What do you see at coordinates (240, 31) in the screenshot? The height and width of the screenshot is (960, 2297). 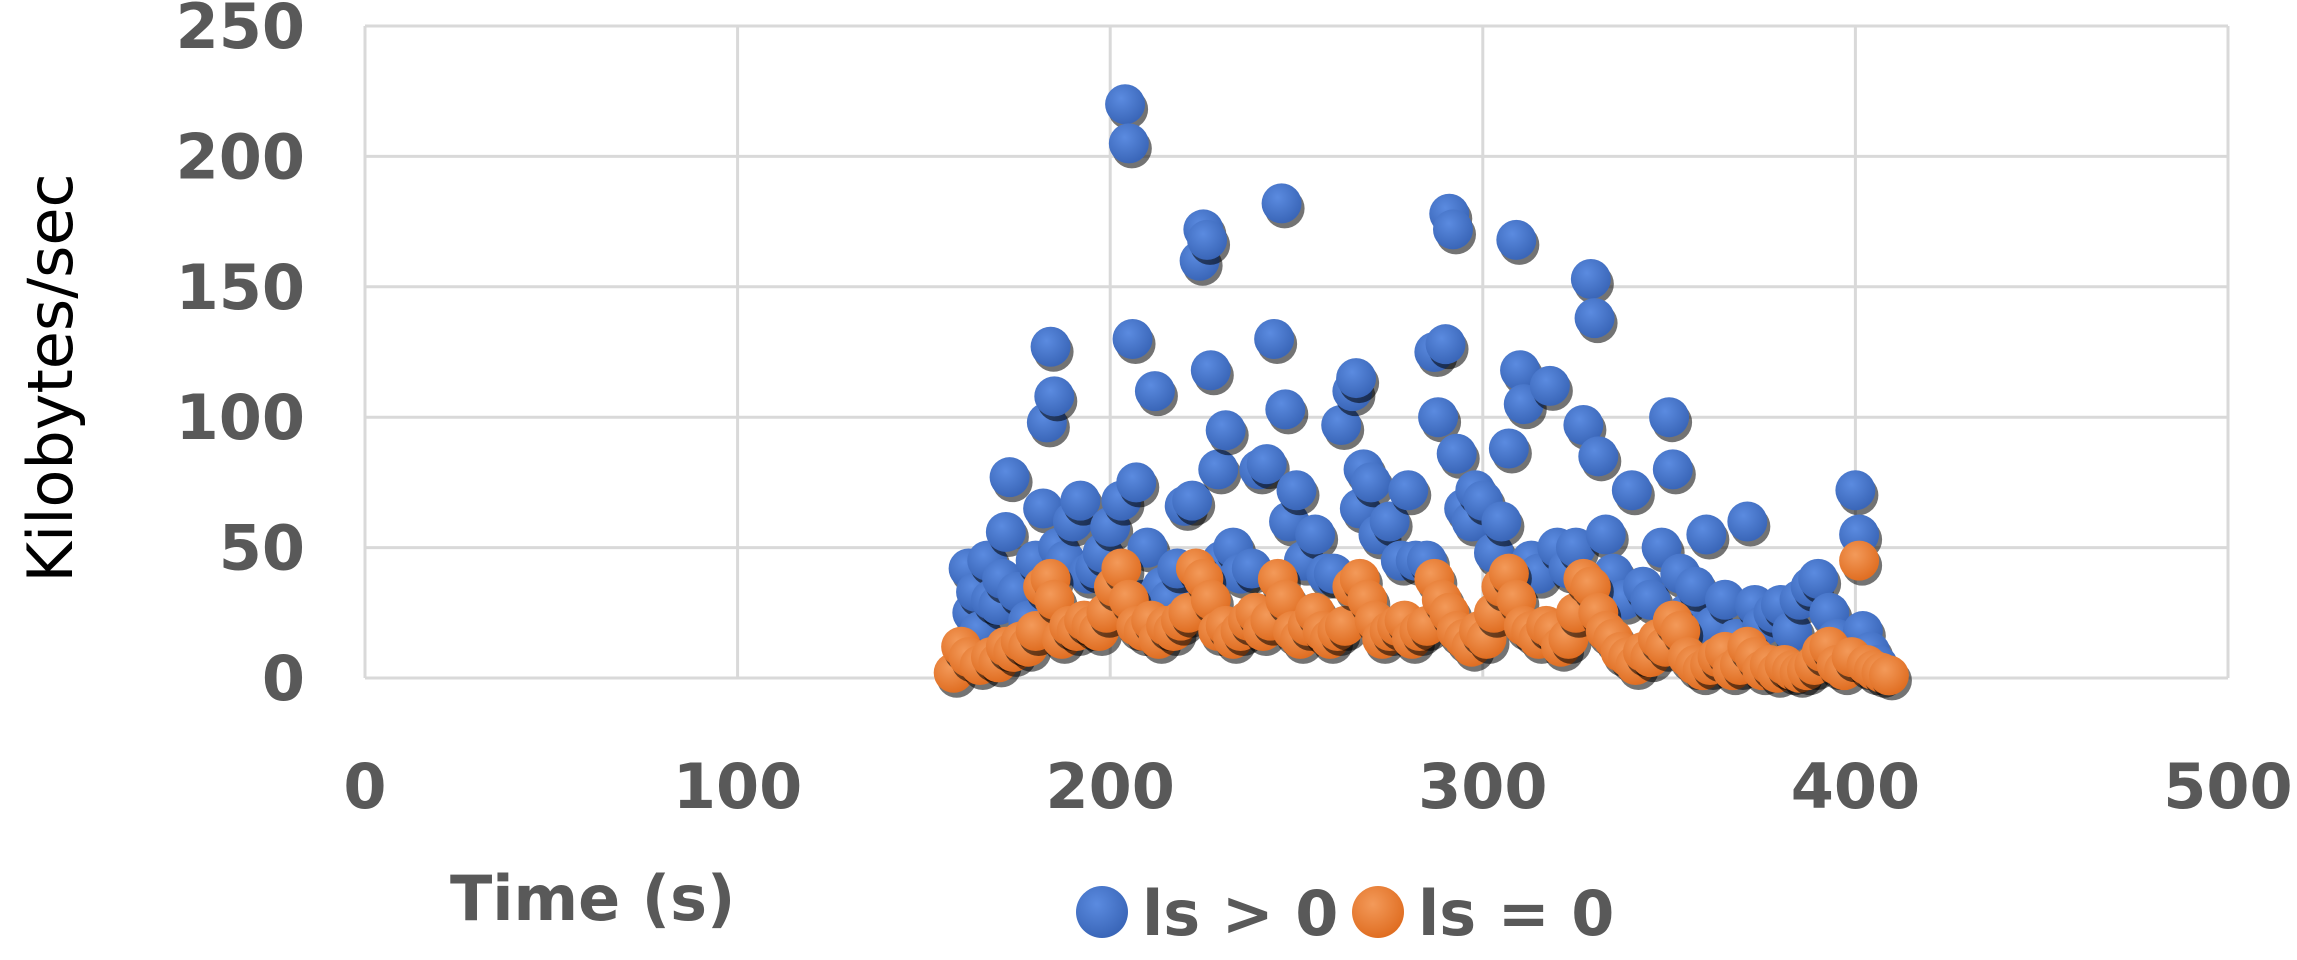 I see `y-tick-label-250: 250` at bounding box center [240, 31].